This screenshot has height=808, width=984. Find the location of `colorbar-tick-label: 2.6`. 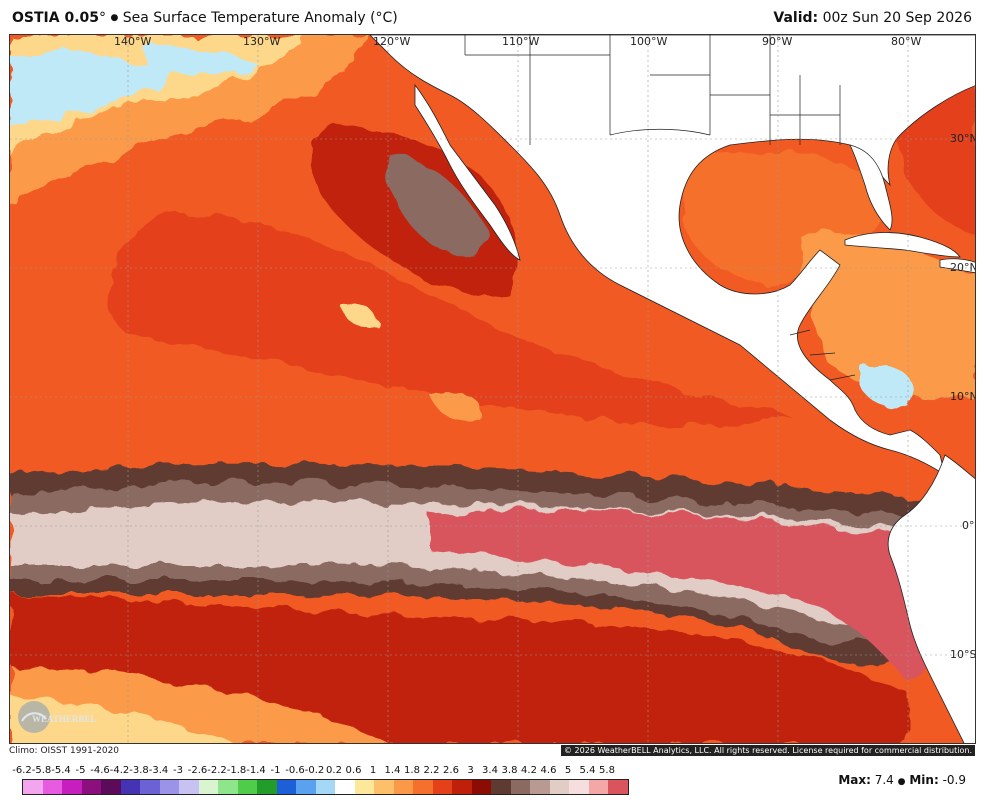

colorbar-tick-label: 2.6 is located at coordinates (451, 770).